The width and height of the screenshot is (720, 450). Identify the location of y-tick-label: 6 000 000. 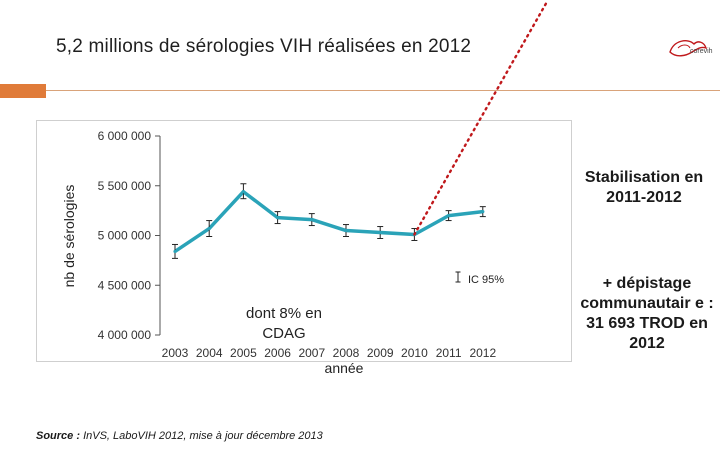
(125, 136).